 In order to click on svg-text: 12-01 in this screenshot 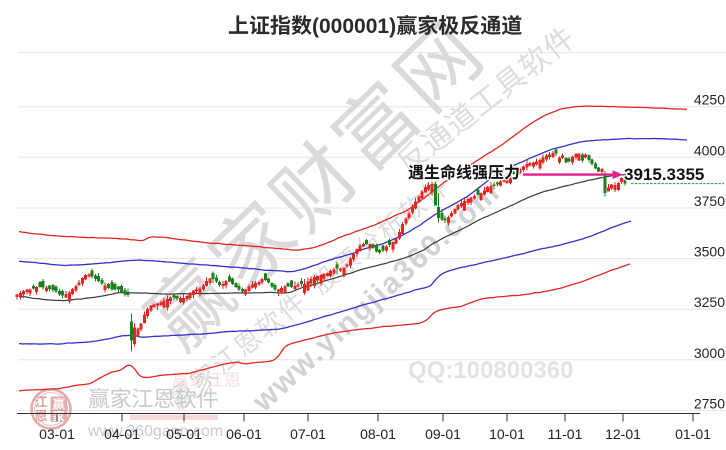, I will do `click(623, 434)`.